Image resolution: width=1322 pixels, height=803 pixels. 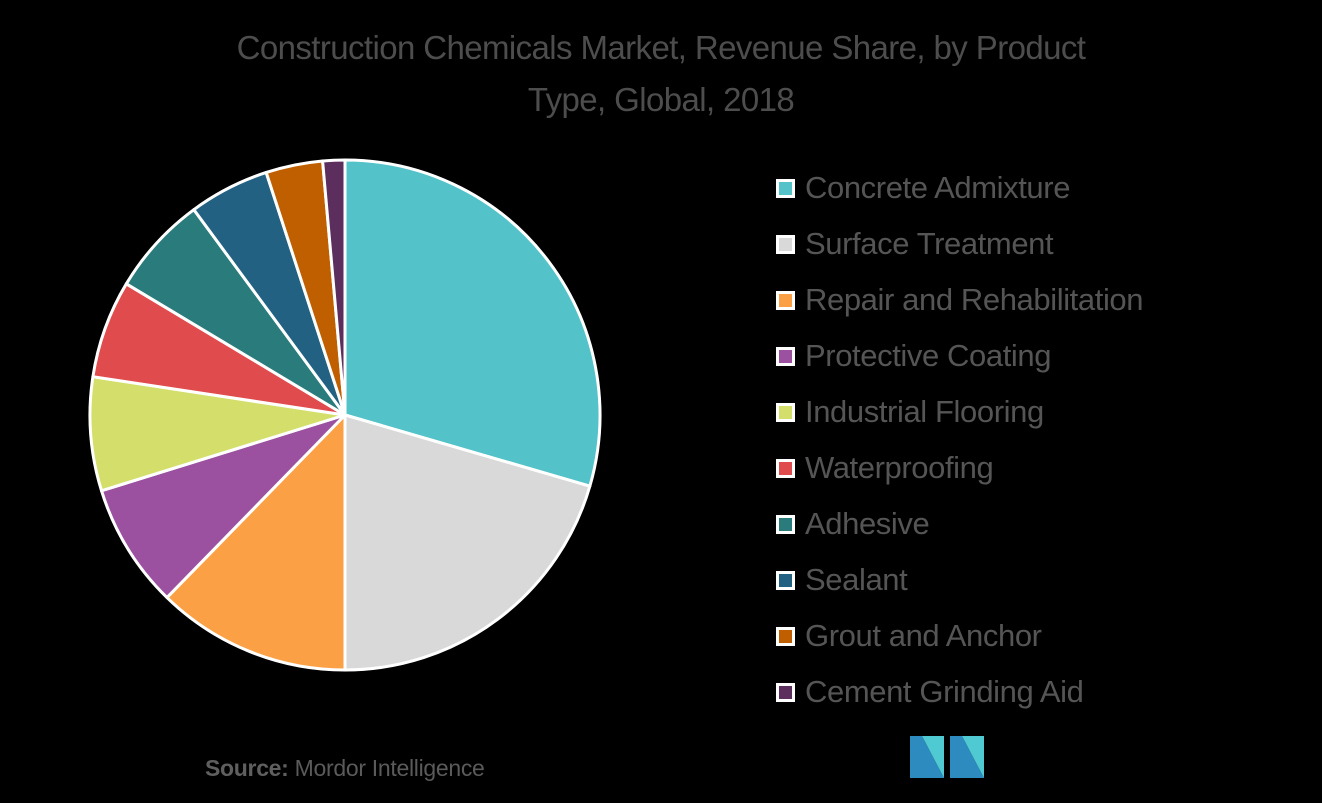 I want to click on legend-item-cement-grinding-aid: Cement Grinding Aid, so click(x=959, y=692).